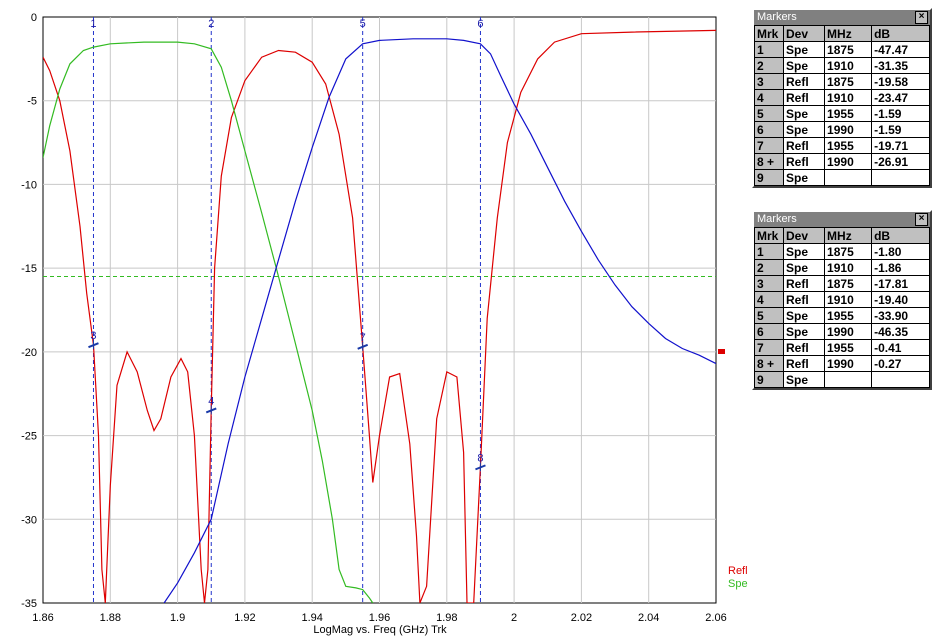 The height and width of the screenshot is (640, 945). Describe the element at coordinates (848, 315) in the screenshot. I see `marker-freq: 1955` at that location.